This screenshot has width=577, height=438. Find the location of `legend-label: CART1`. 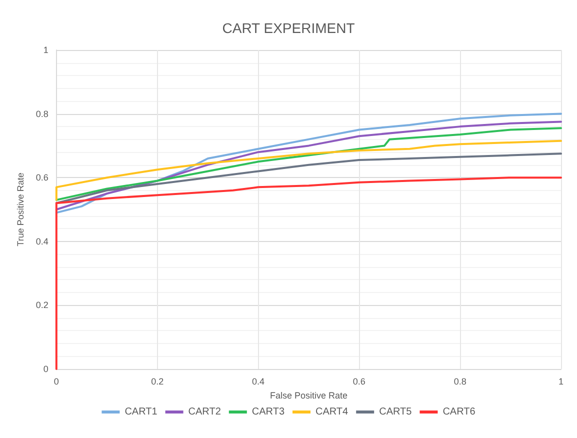

legend-label: CART1 is located at coordinates (141, 412).